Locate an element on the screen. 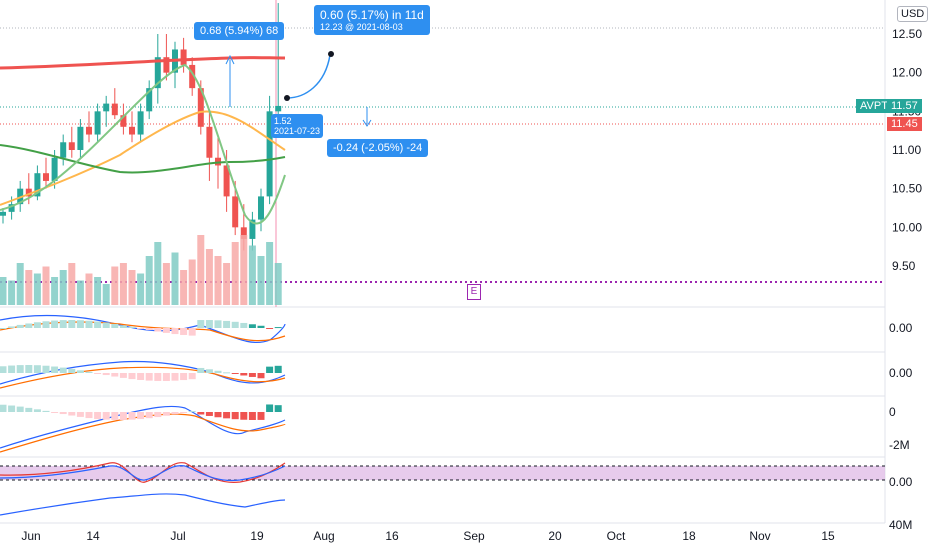  measure-up-line1: 0.60 (5.17%) in 11d is located at coordinates (372, 15).